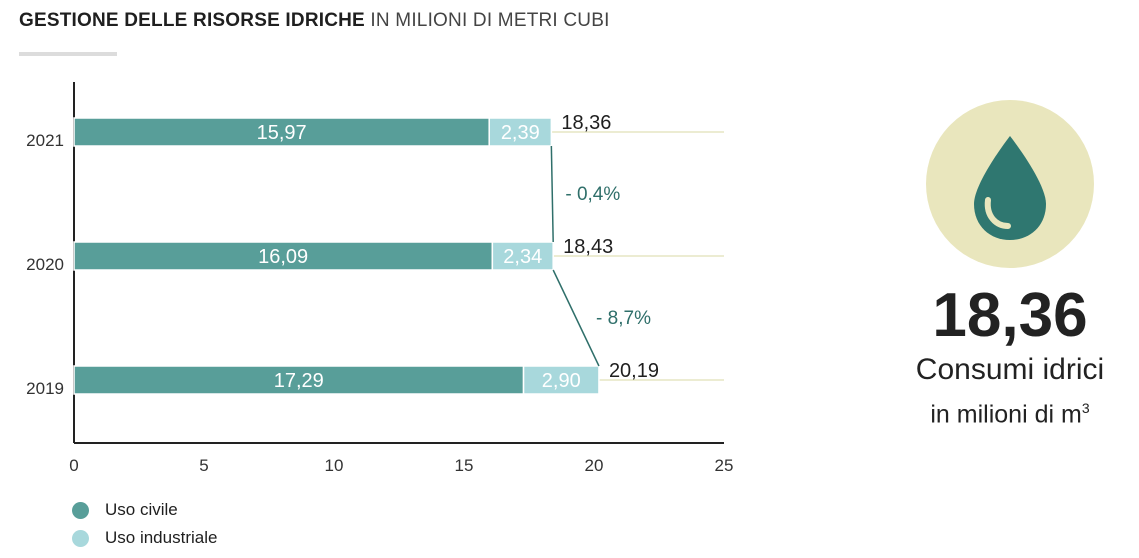 The height and width of the screenshot is (558, 1139). What do you see at coordinates (45, 388) in the screenshot?
I see `y-tick-label-2019: 2019` at bounding box center [45, 388].